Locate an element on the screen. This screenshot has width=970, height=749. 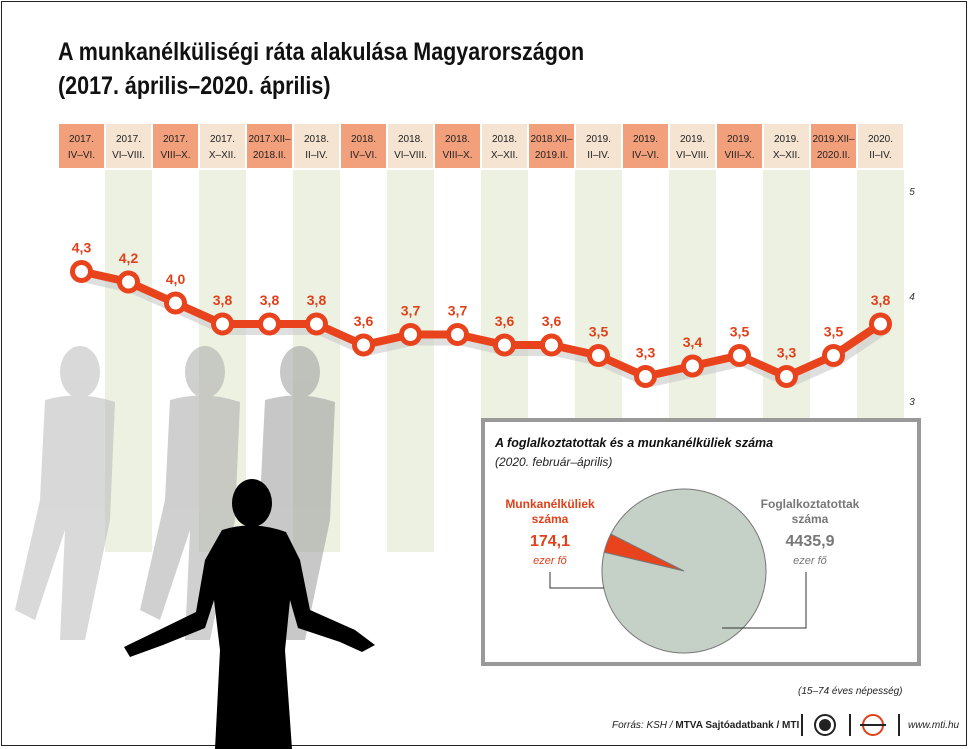
y-tick-label: 4 is located at coordinates (912, 297).